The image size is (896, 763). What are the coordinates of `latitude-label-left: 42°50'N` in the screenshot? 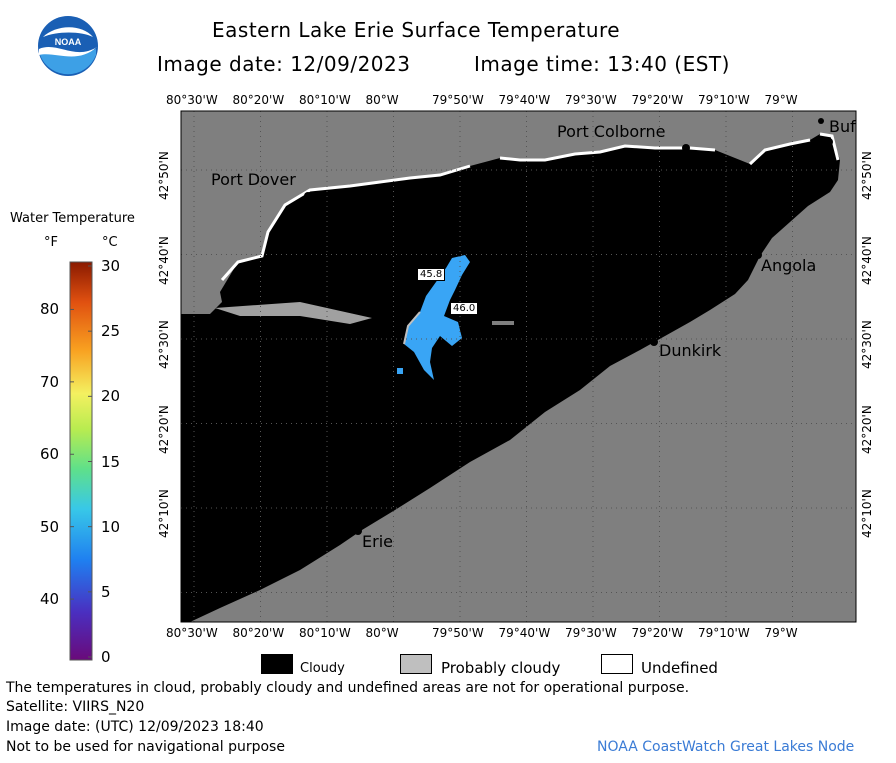 It's located at (164, 175).